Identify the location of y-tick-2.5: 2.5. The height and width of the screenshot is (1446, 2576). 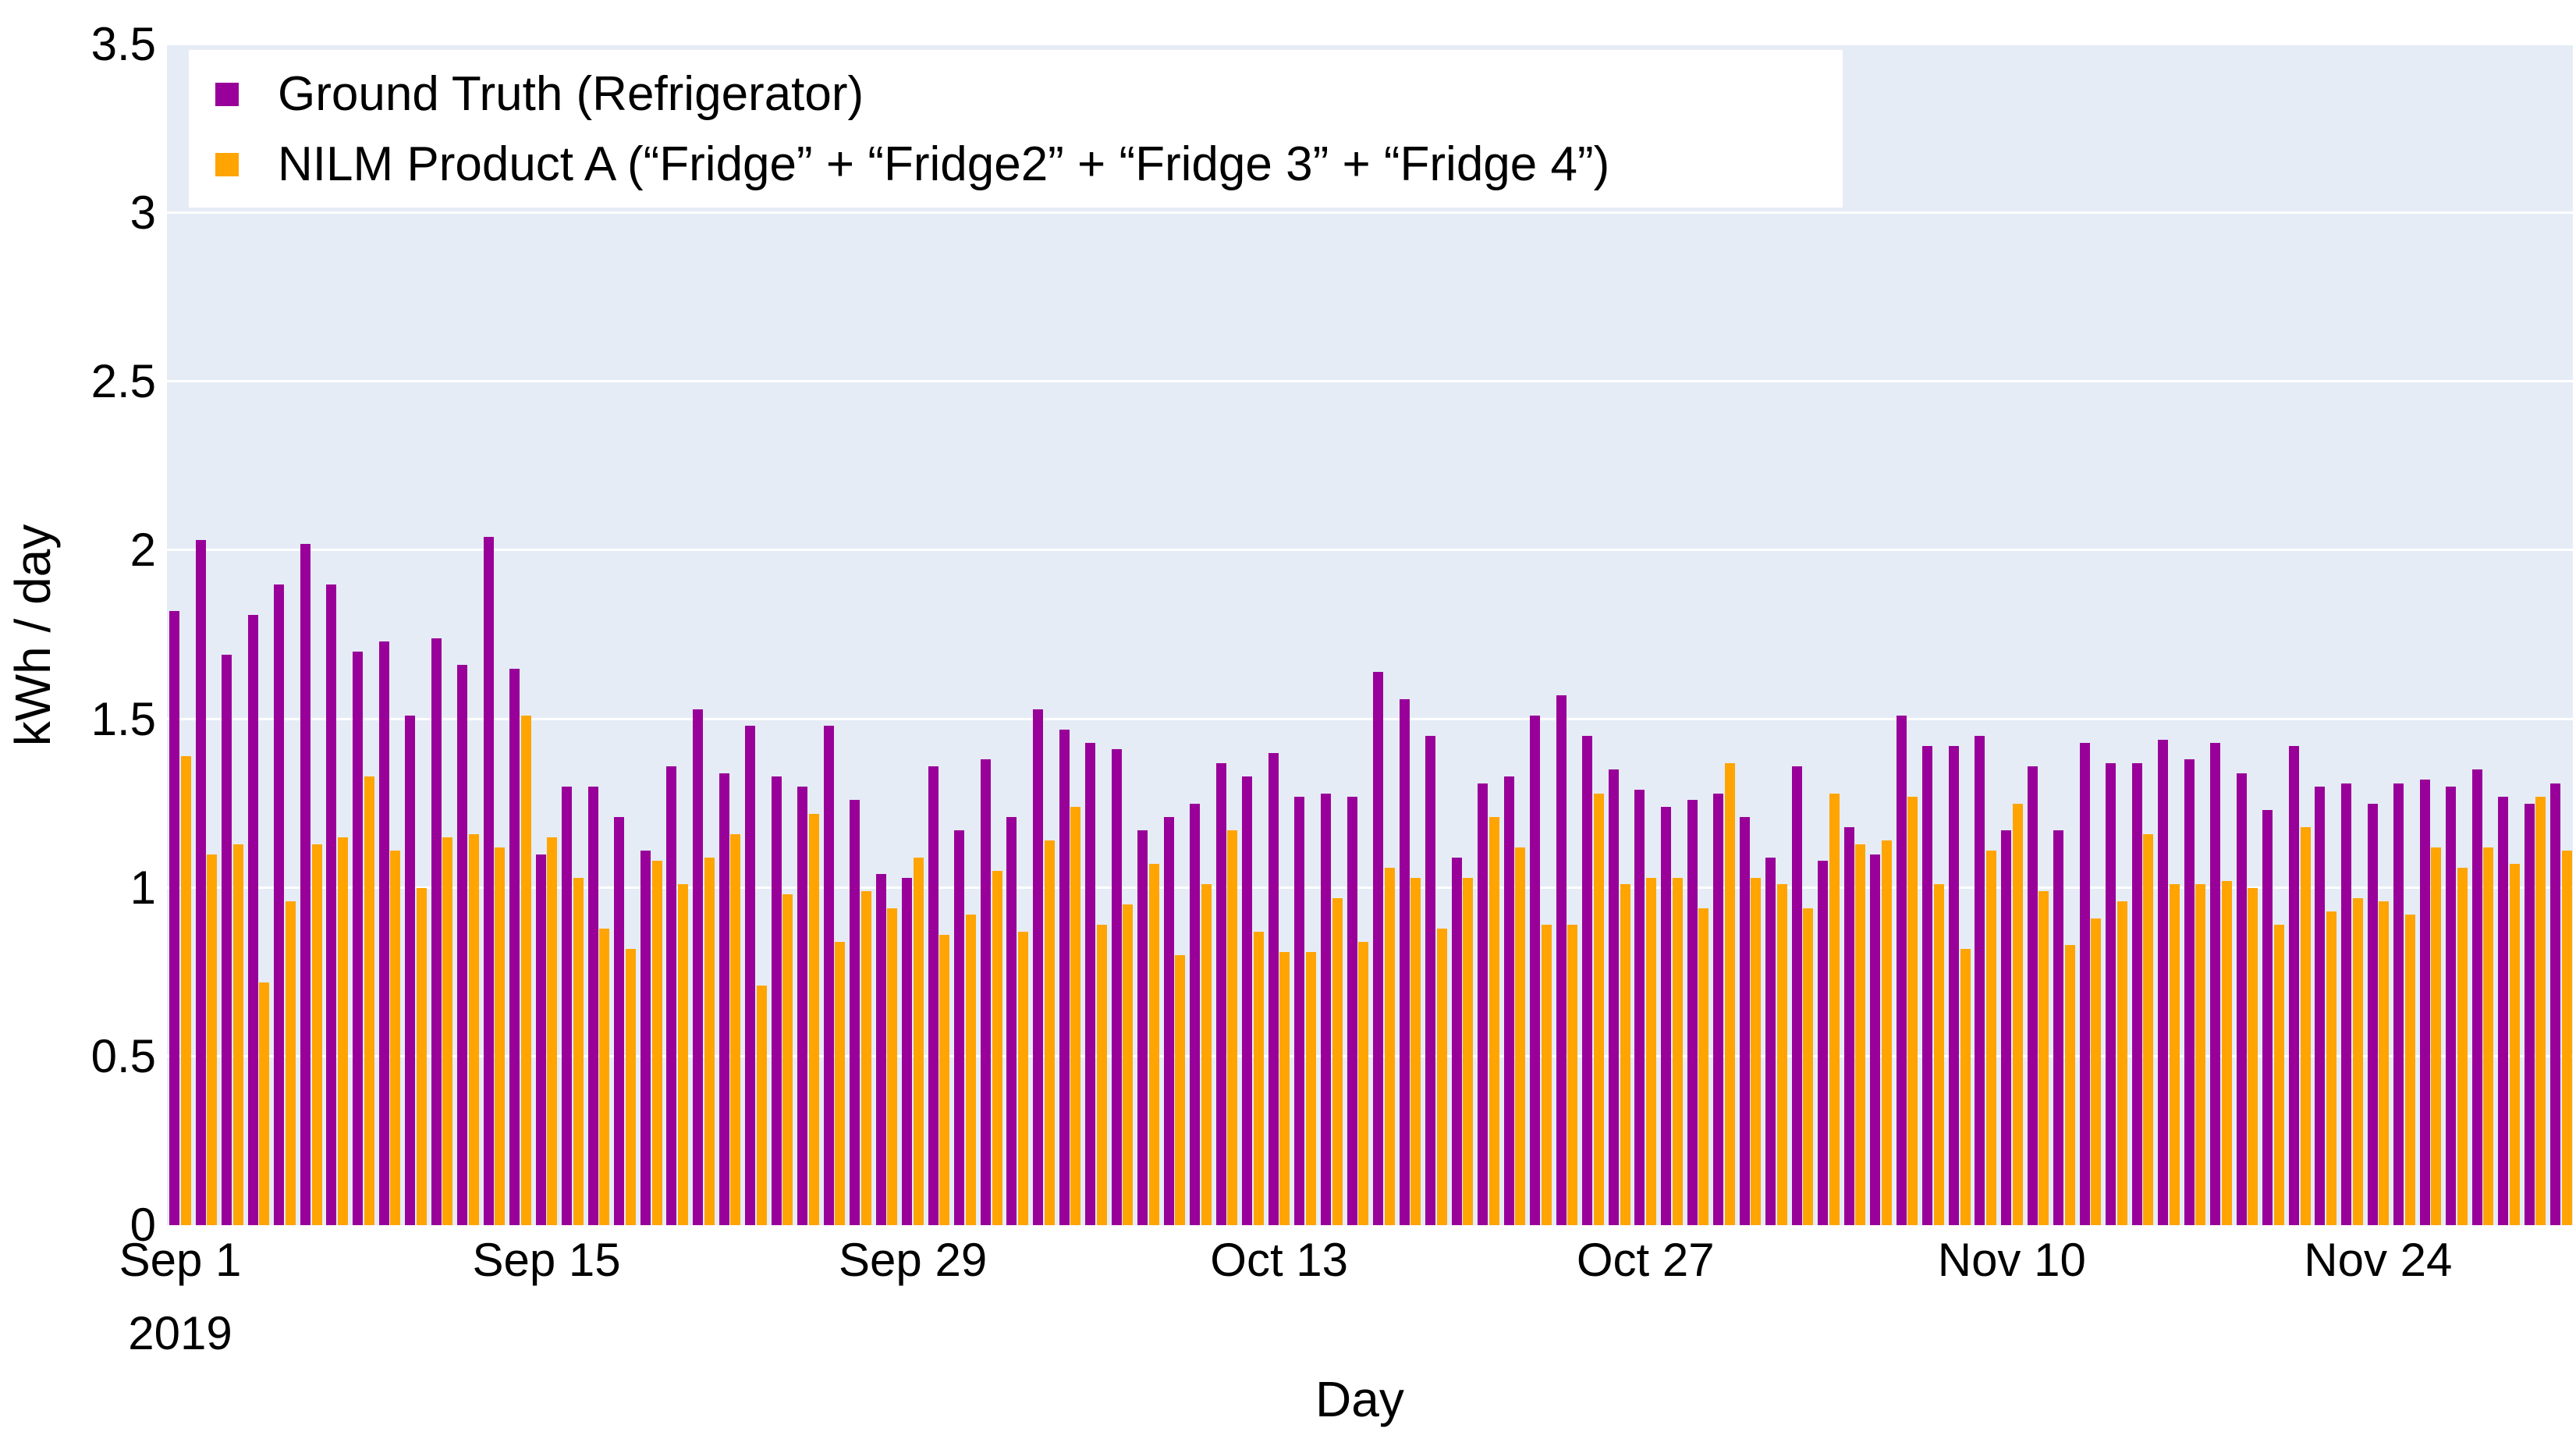
(123, 382).